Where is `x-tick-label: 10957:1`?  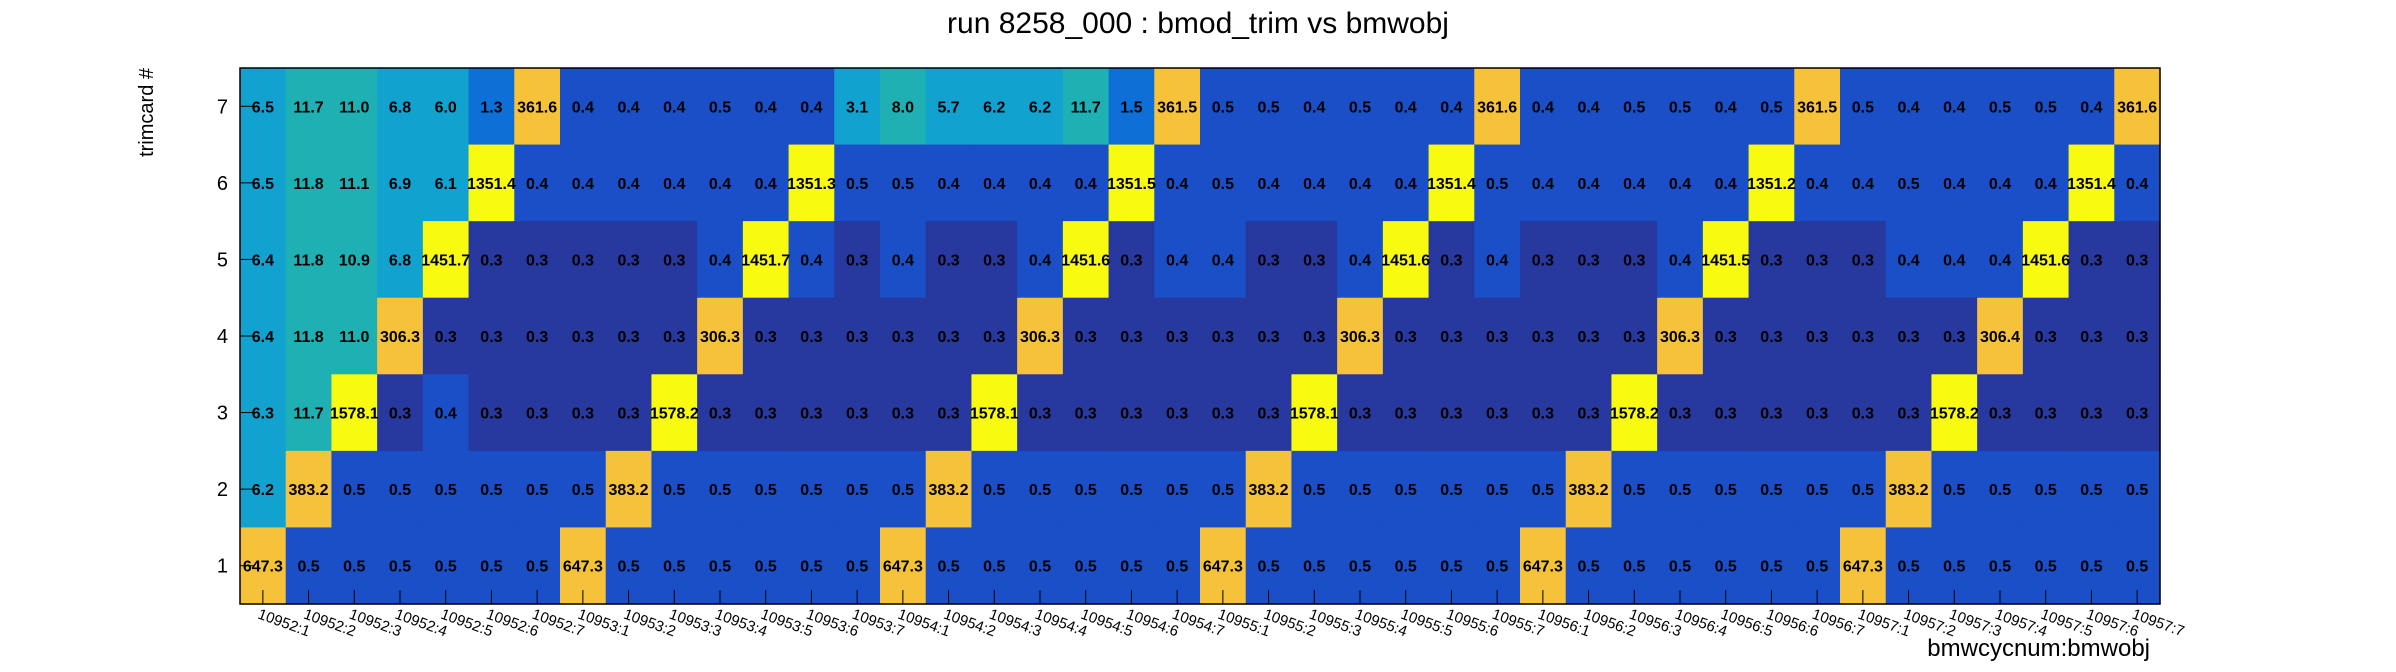
x-tick-label: 10957:1 is located at coordinates (1883, 623).